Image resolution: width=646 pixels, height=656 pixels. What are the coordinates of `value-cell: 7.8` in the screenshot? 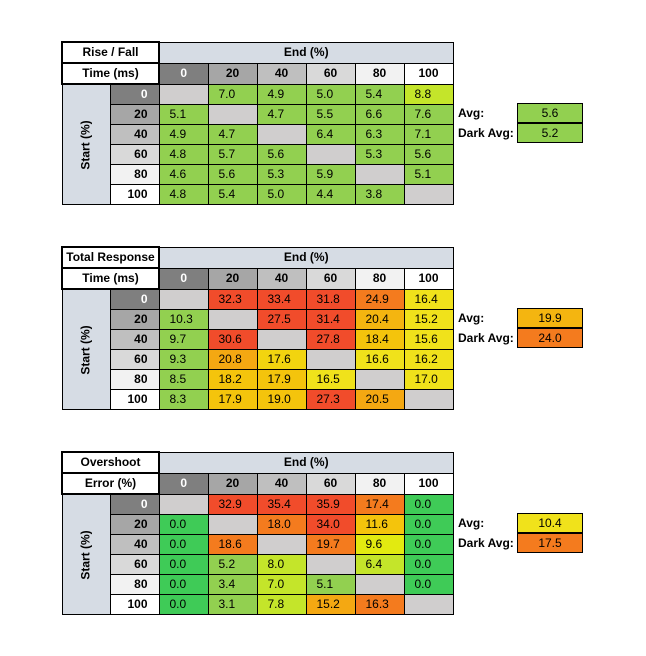 It's located at (281, 604).